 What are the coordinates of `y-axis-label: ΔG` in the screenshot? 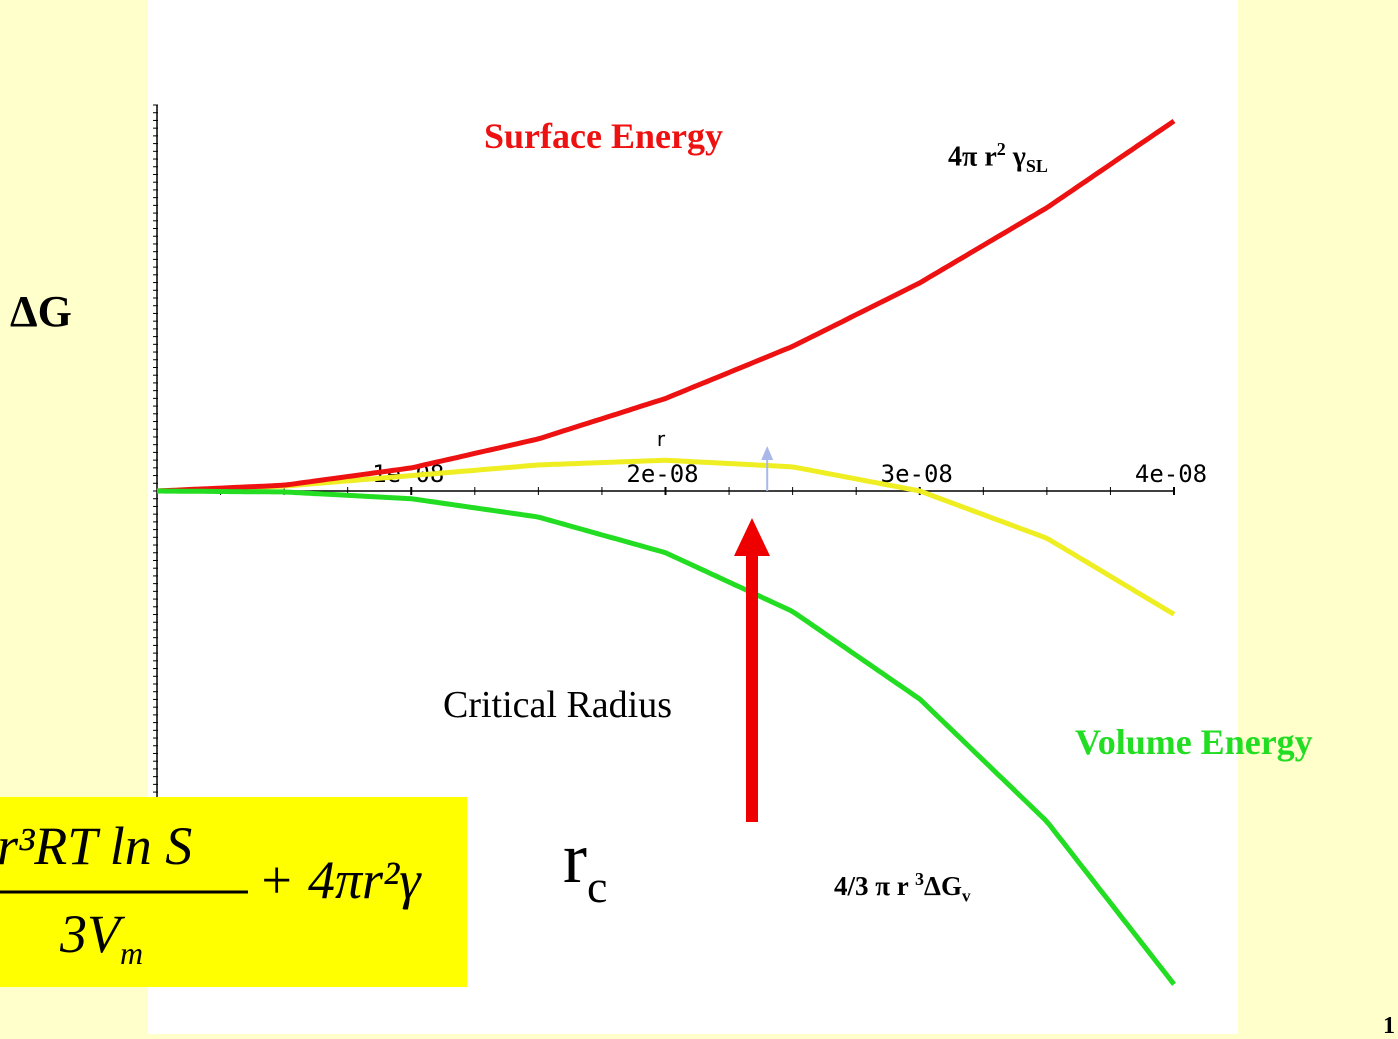 It's located at (41, 311).